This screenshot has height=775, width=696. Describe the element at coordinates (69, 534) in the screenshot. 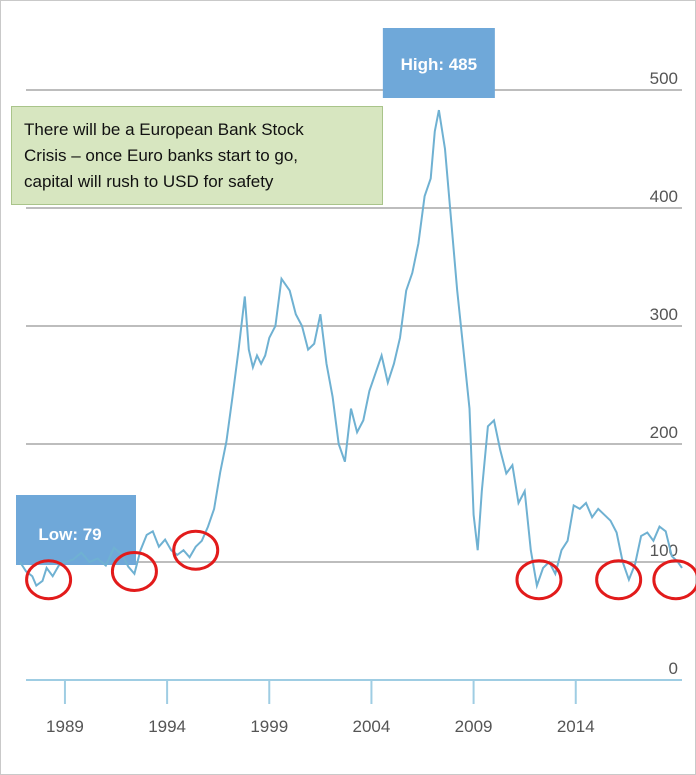

I see `low-tag-label: Low: 79` at that location.